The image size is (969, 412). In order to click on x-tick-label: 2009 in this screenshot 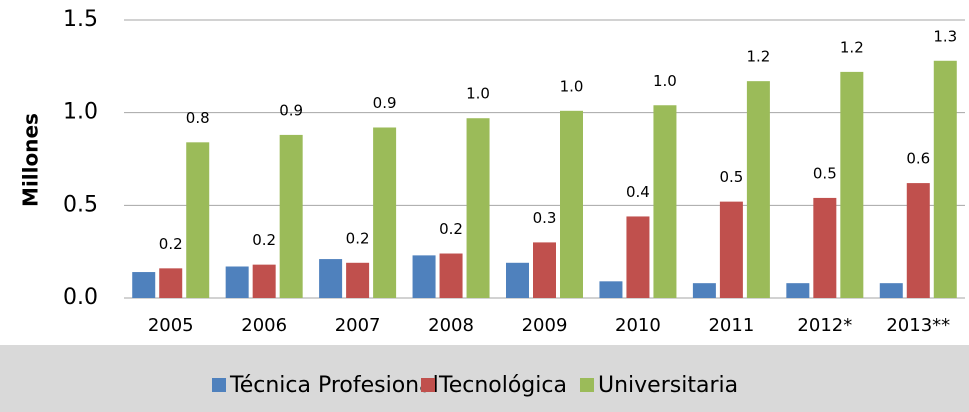, I will do `click(545, 325)`.